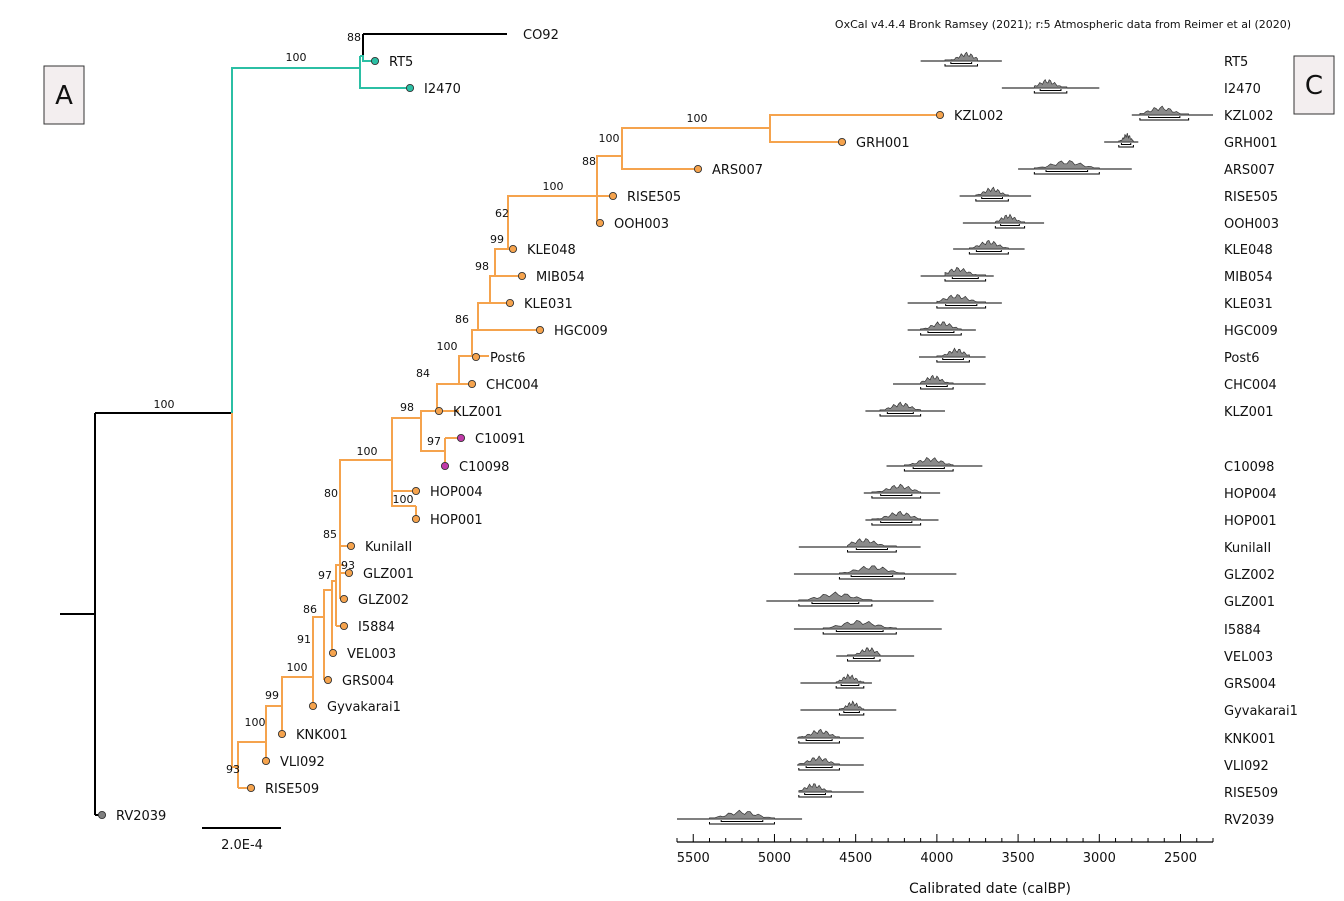 The width and height of the screenshot is (1344, 901). Describe the element at coordinates (553, 186) in the screenshot. I see `support-rise505: 100` at that location.